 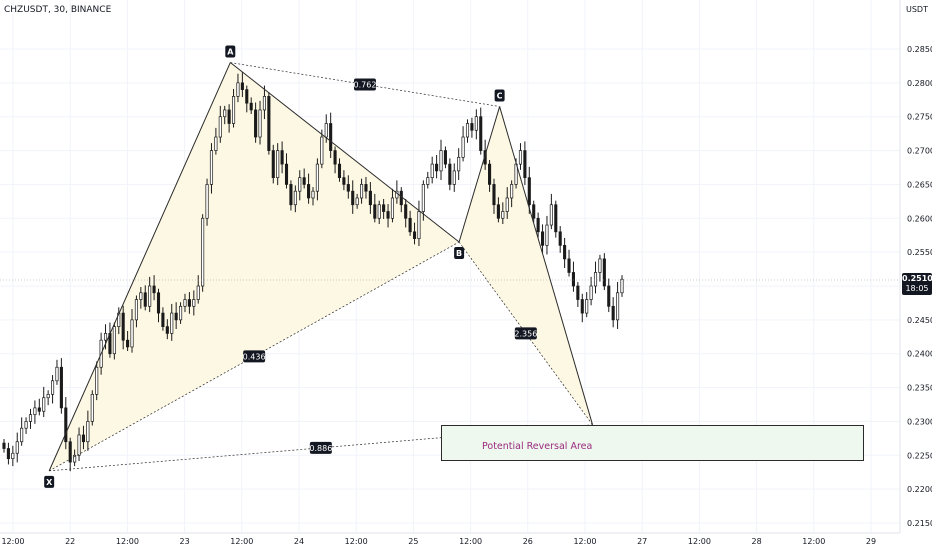 What do you see at coordinates (652, 443) in the screenshot?
I see `potential-reversal-area: Potential Reversal Area` at bounding box center [652, 443].